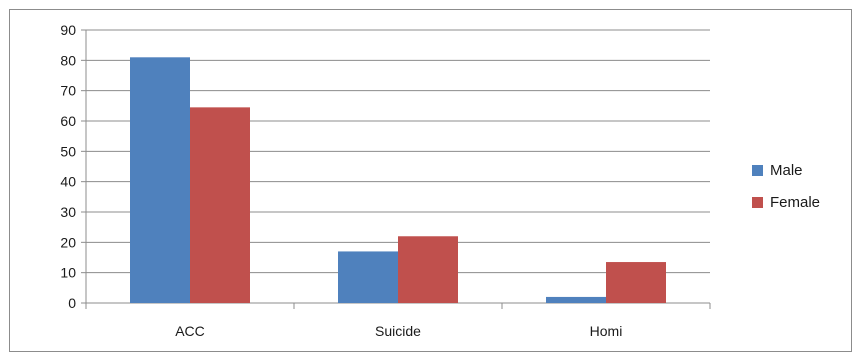  I want to click on bar-female-homi, so click(636, 282).